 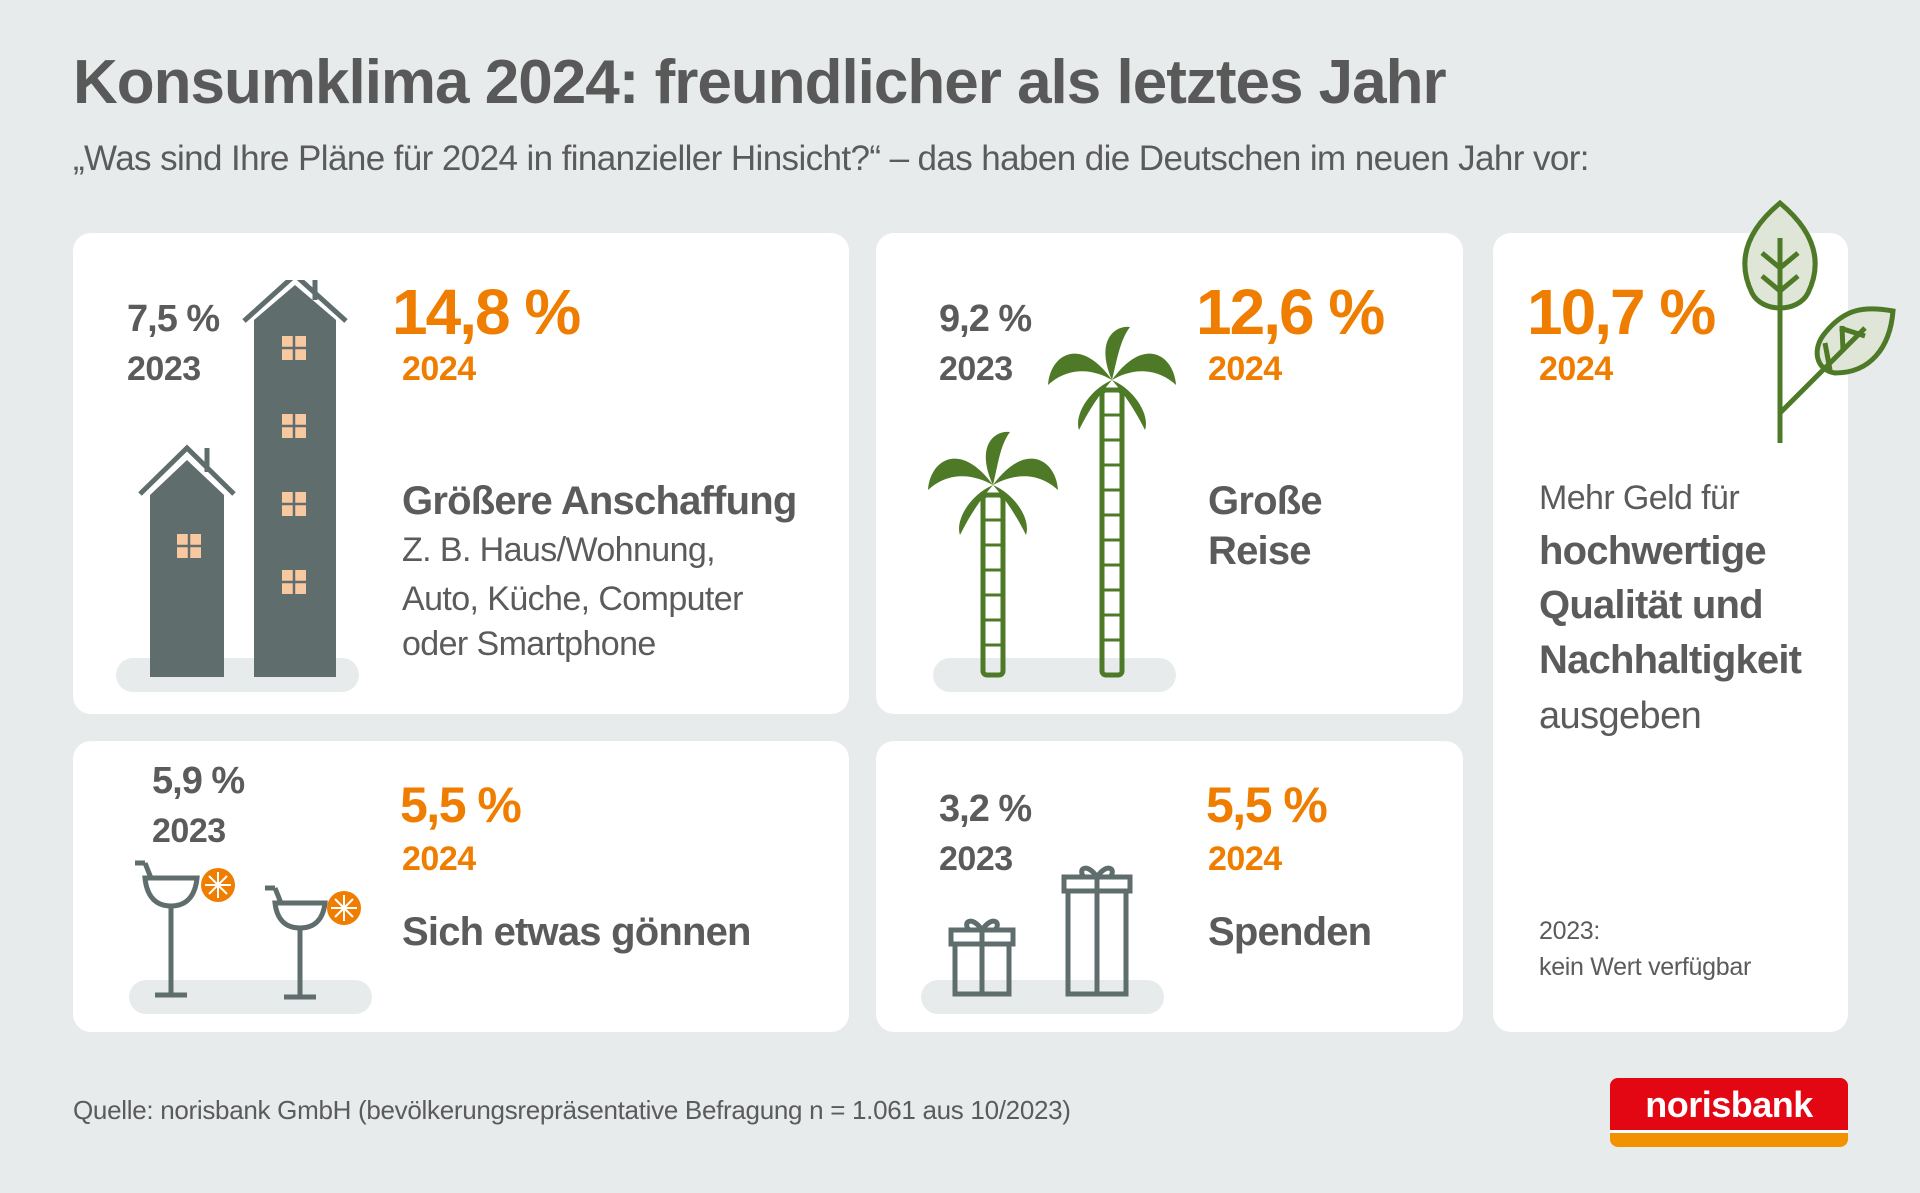 I want to click on houses-icon, so click(x=237, y=486).